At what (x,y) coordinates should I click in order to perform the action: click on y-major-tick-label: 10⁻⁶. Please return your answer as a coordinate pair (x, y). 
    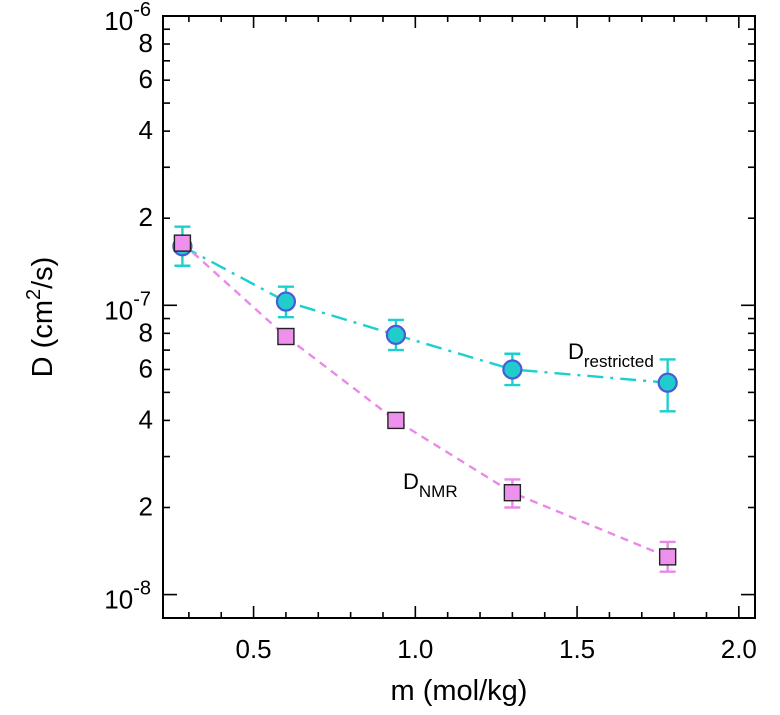
    Looking at the image, I should click on (127, 18).